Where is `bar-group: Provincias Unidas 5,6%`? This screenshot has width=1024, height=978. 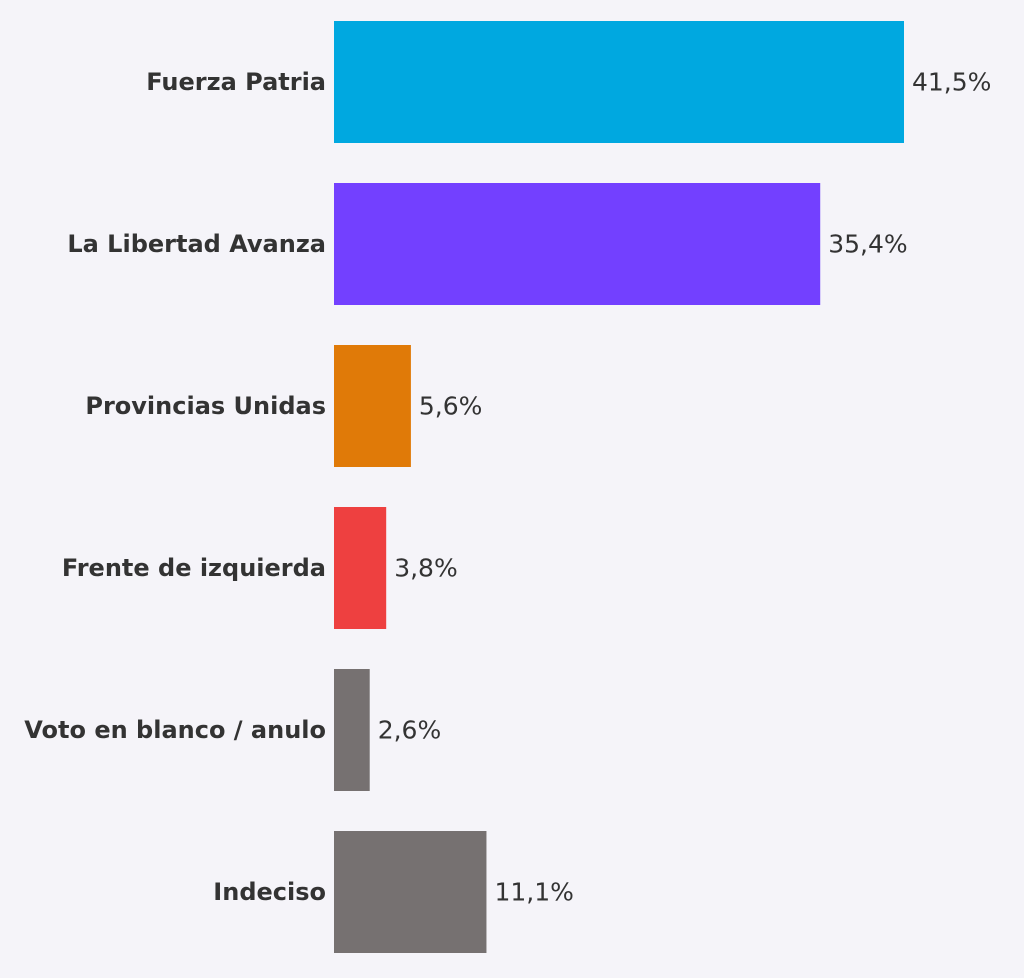
bar-group: Provincias Unidas 5,6% is located at coordinates (283, 406).